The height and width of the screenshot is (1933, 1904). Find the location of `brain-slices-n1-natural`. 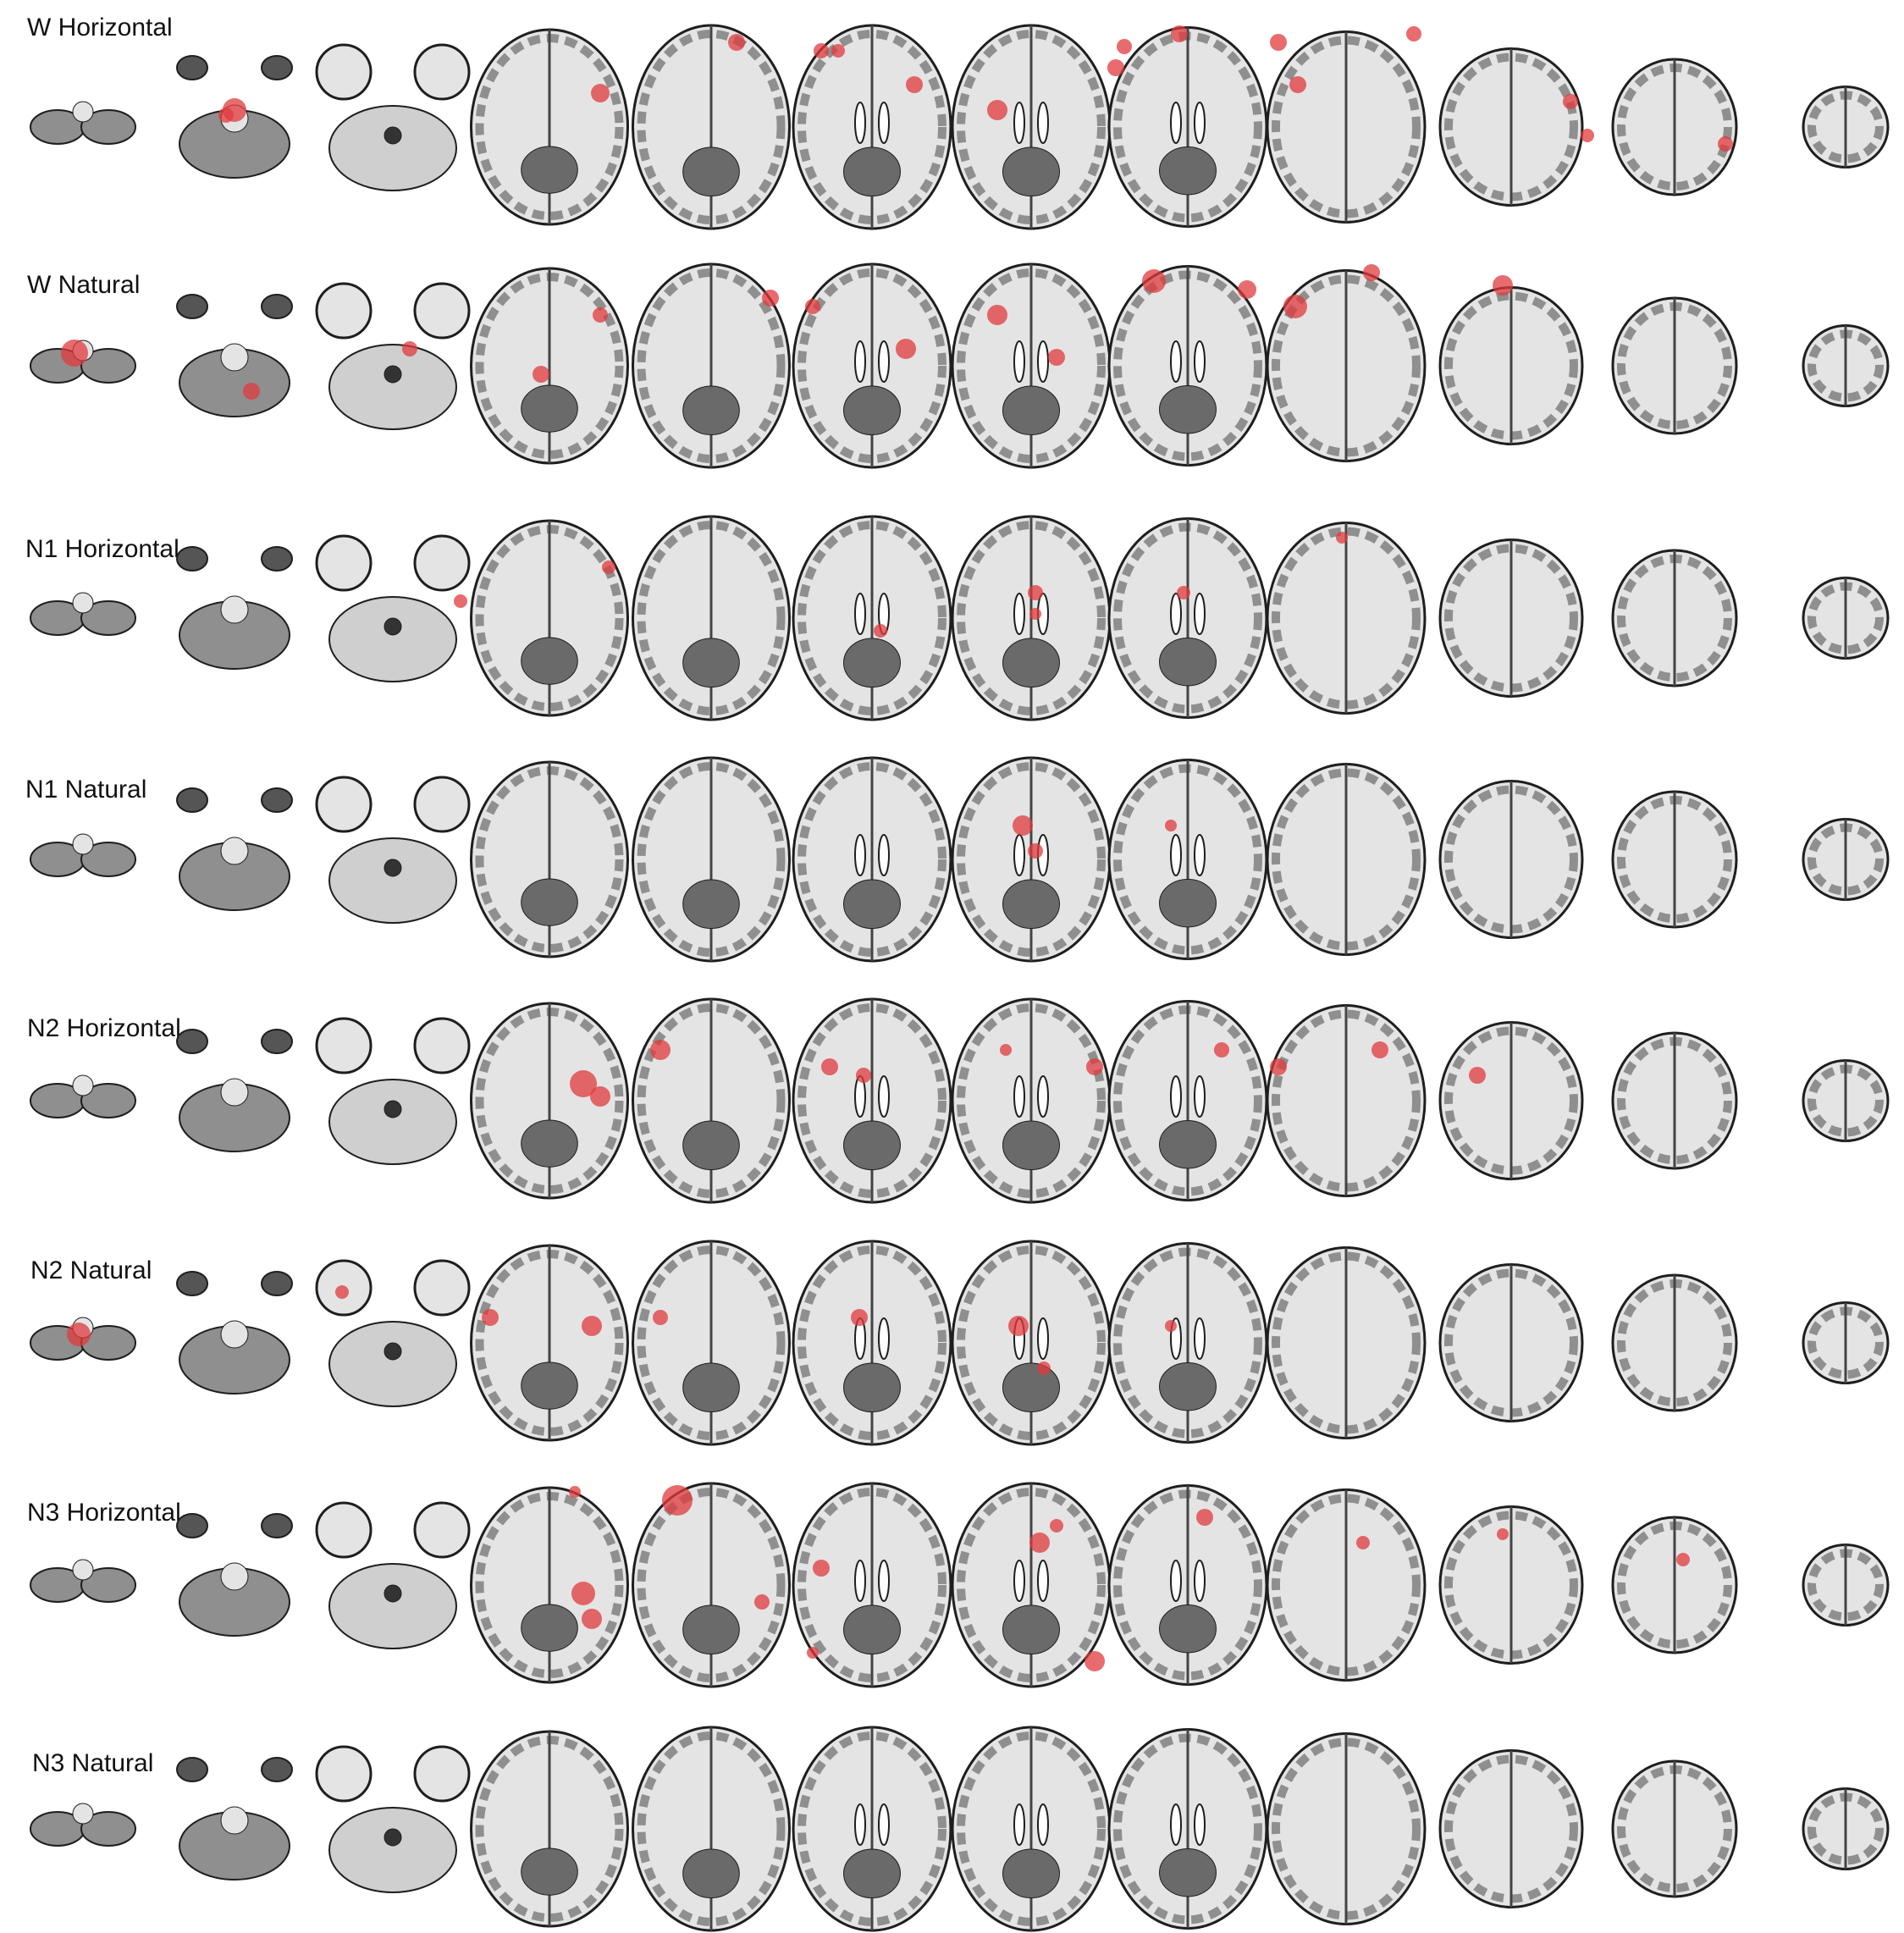

brain-slices-n1-natural is located at coordinates (960, 859).